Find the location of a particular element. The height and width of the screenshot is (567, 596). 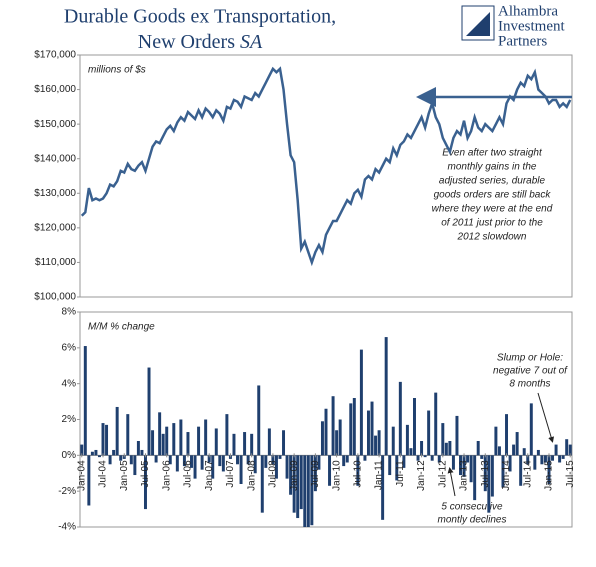

y-tick-label: $130,000 is located at coordinates (55, 193).